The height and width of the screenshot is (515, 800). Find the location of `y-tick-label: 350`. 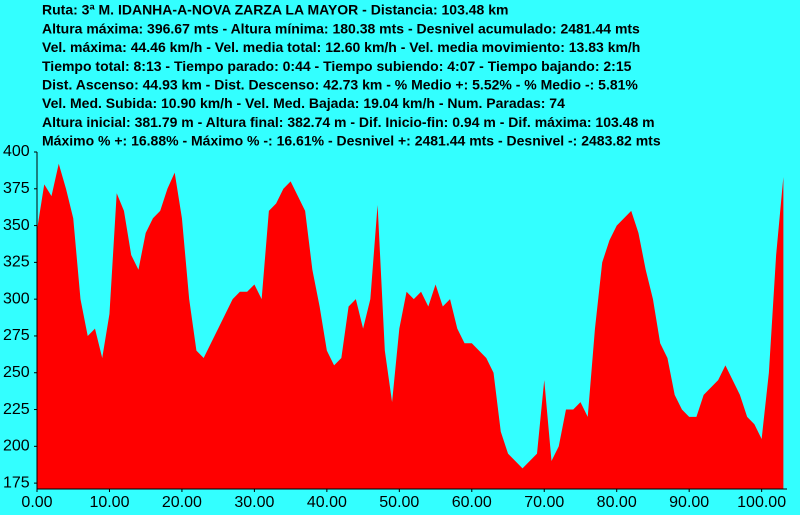

y-tick-label: 350 is located at coordinates (16, 225).